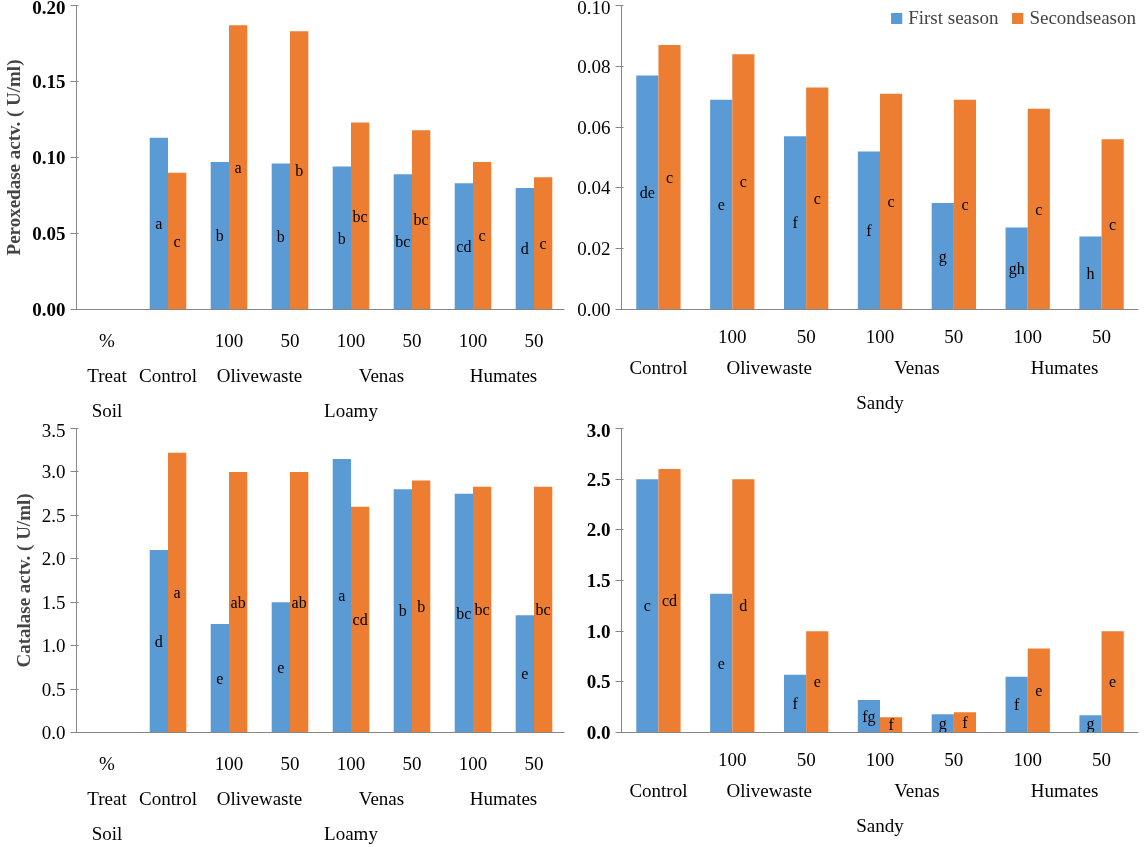 Image resolution: width=1148 pixels, height=847 pixels. Describe the element at coordinates (594, 309) in the screenshot. I see `y-tick-label: 0.00` at that location.